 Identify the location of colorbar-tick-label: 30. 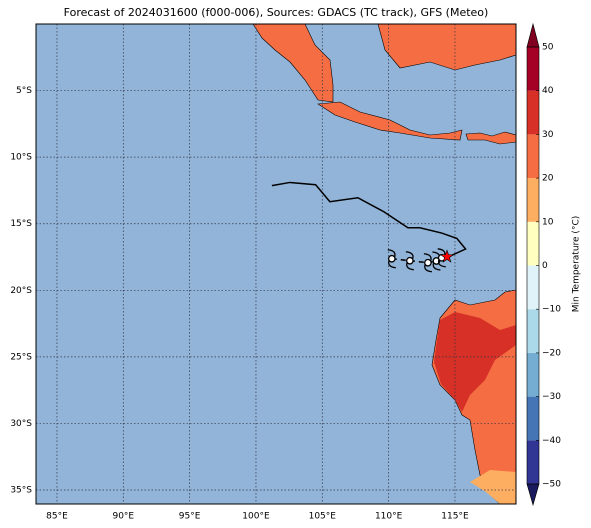
(548, 135).